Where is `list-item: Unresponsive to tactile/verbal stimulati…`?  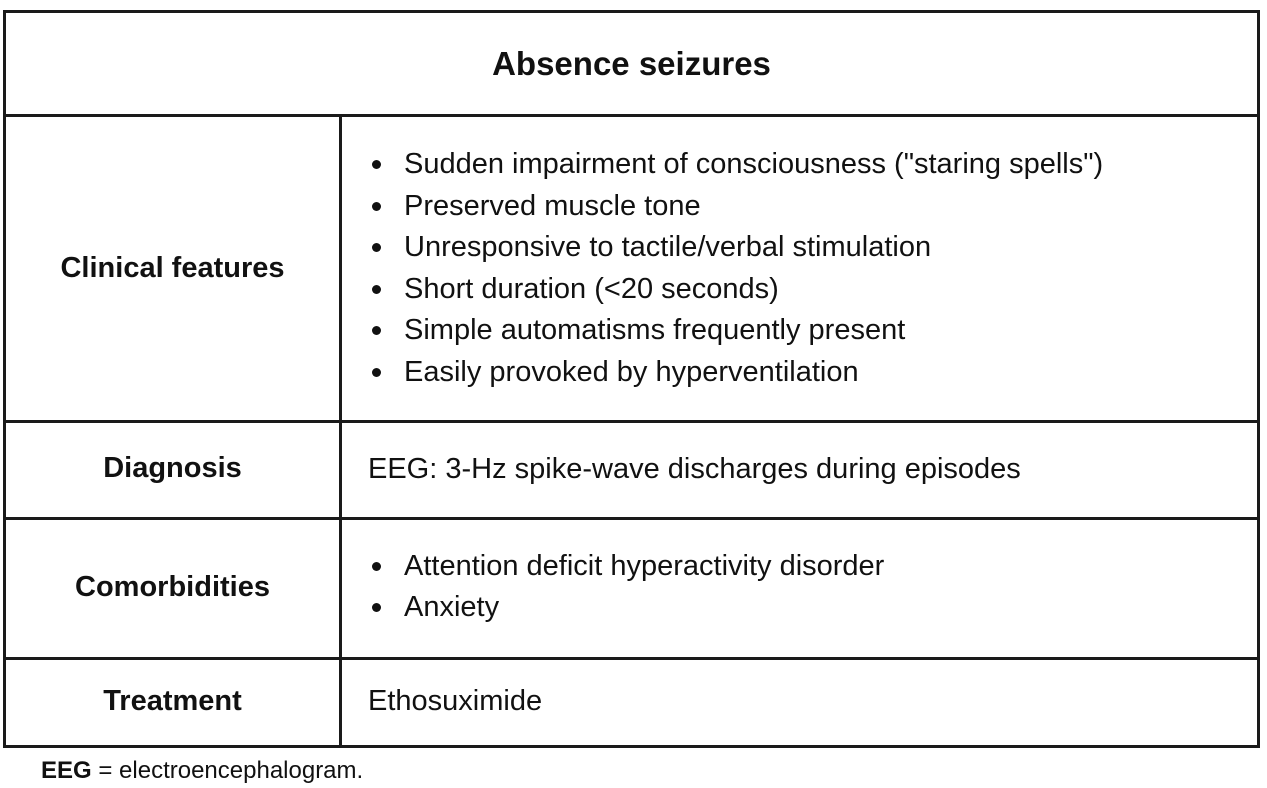
list-item: Unresponsive to tactile/verbal stimulati… is located at coordinates (812, 248).